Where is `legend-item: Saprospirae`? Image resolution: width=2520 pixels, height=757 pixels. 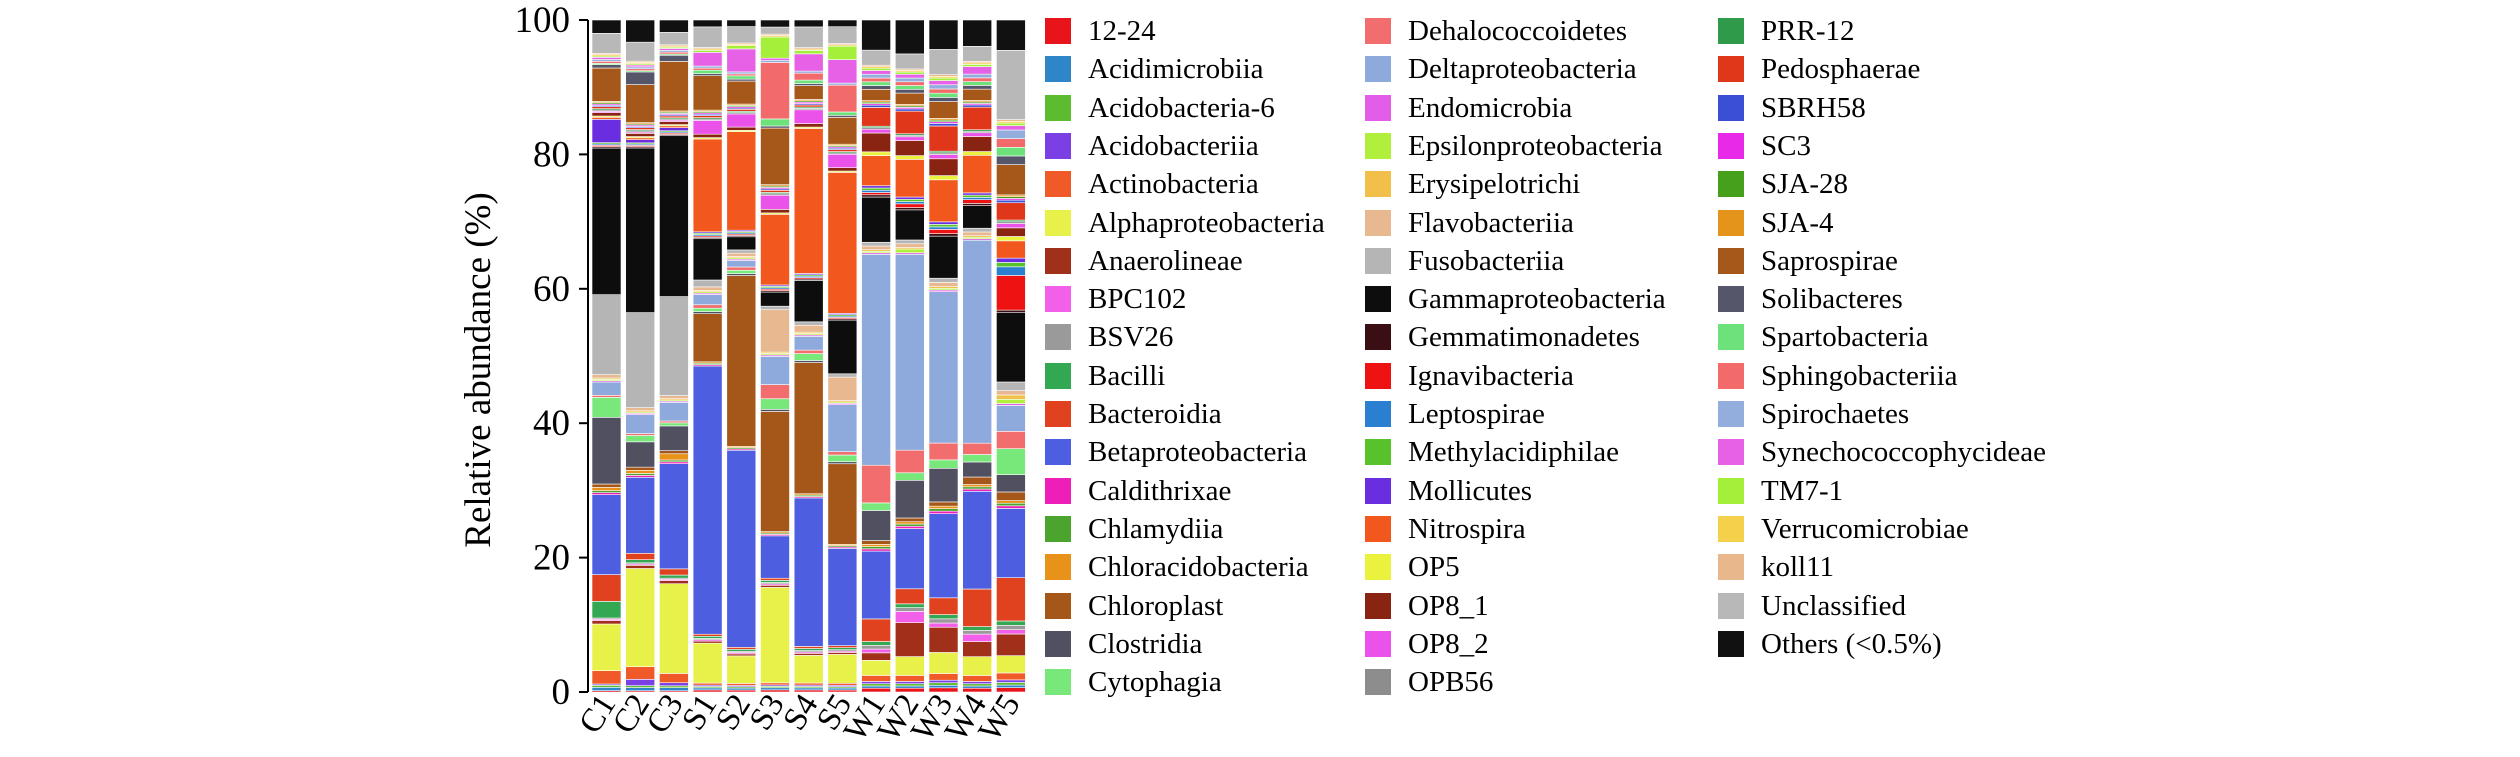 legend-item: Saprospirae is located at coordinates (1808, 261).